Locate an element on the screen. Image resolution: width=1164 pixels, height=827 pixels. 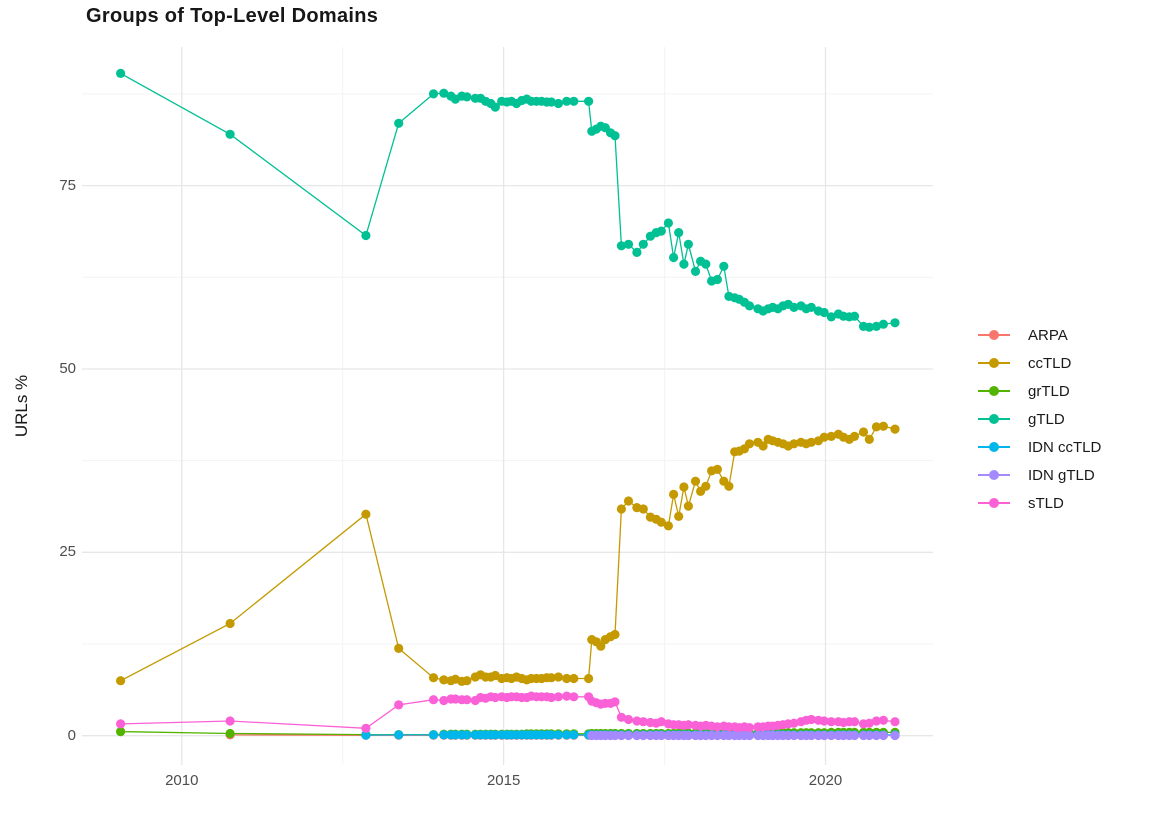
legend-item-ccTLD: ccTLD is located at coordinates (1039, 363).